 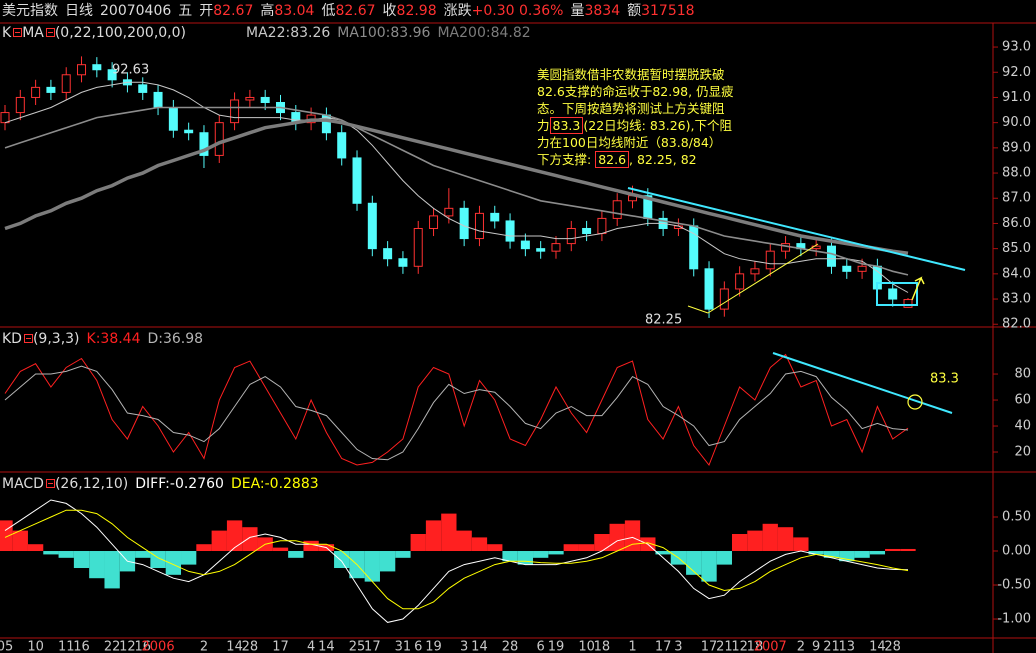 I want to click on quote-value: 317518, so click(x=668, y=11).